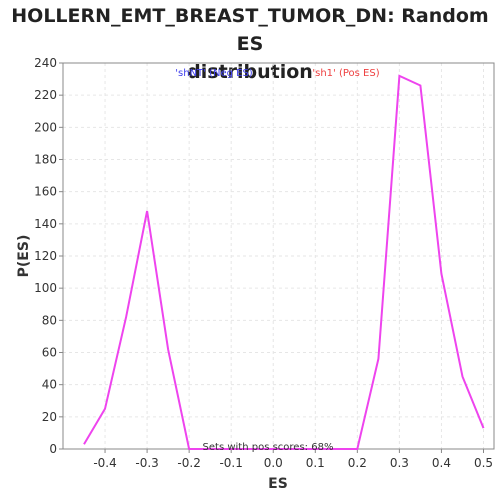 Image resolution: width=500 pixels, height=500 pixels. What do you see at coordinates (441, 463) in the screenshot?
I see `x-tick-label: 0.4` at bounding box center [441, 463].